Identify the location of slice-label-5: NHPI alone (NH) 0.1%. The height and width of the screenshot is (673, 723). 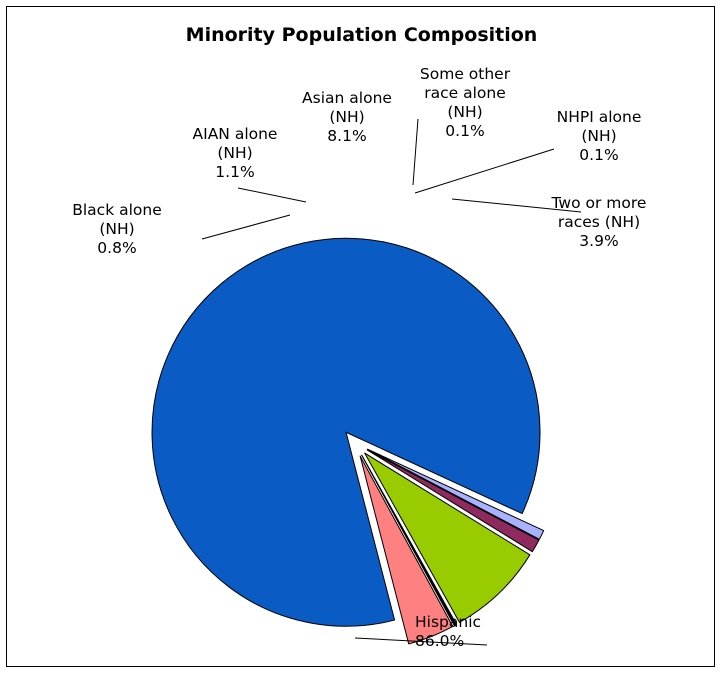
(599, 136).